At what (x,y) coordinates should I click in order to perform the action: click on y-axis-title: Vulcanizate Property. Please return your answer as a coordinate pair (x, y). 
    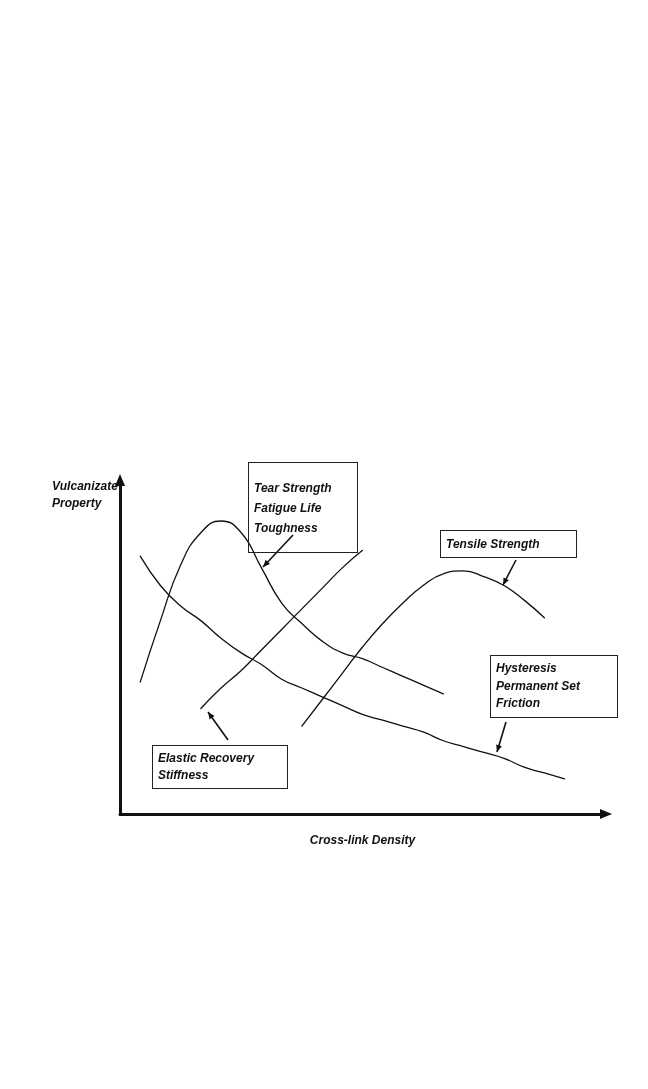
    Looking at the image, I should click on (85, 494).